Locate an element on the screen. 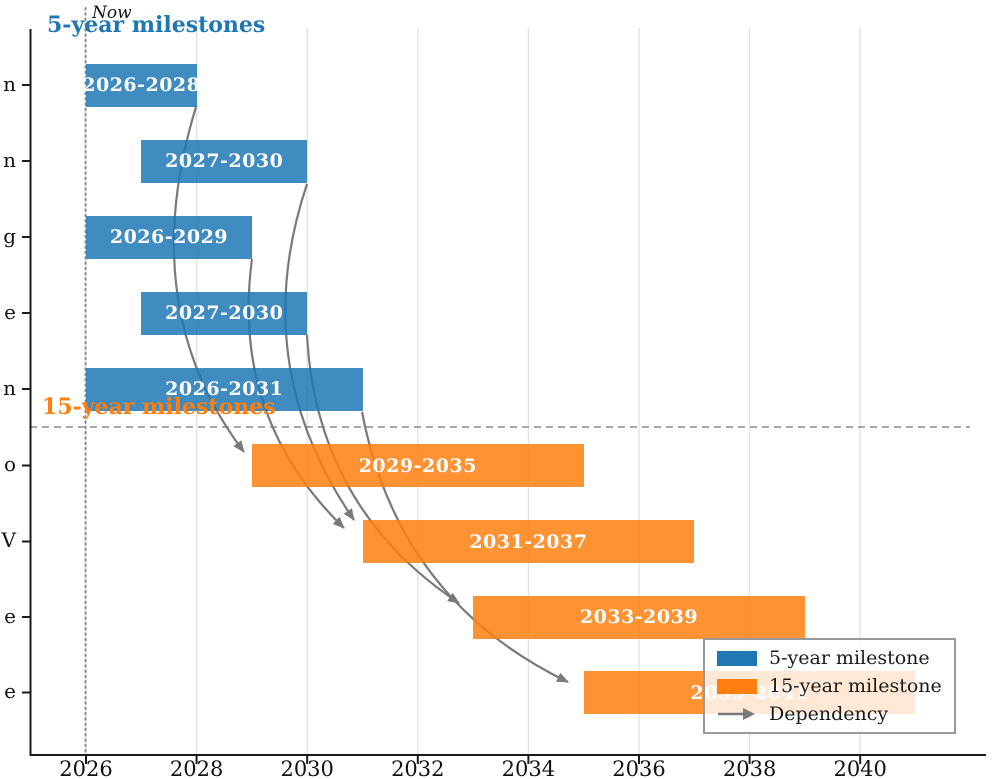  gantt-bar-5yr-1: 2026-2028 is located at coordinates (141, 85).